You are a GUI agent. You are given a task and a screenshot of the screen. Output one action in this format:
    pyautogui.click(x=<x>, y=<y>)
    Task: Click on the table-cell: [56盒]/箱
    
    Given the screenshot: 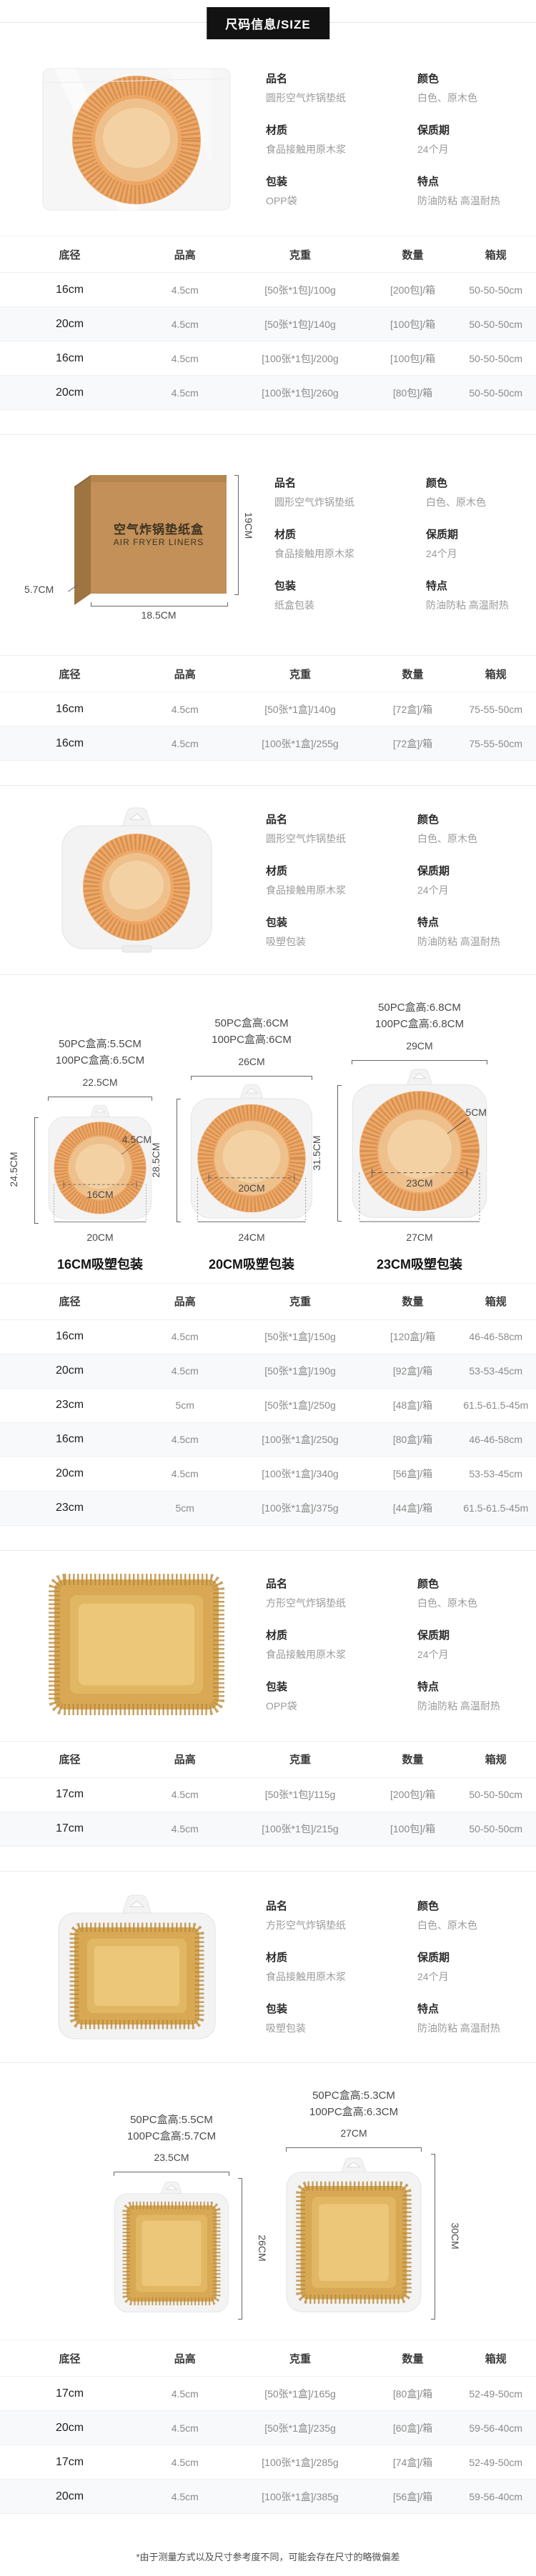 What is the action you would take?
    pyautogui.click(x=413, y=1474)
    